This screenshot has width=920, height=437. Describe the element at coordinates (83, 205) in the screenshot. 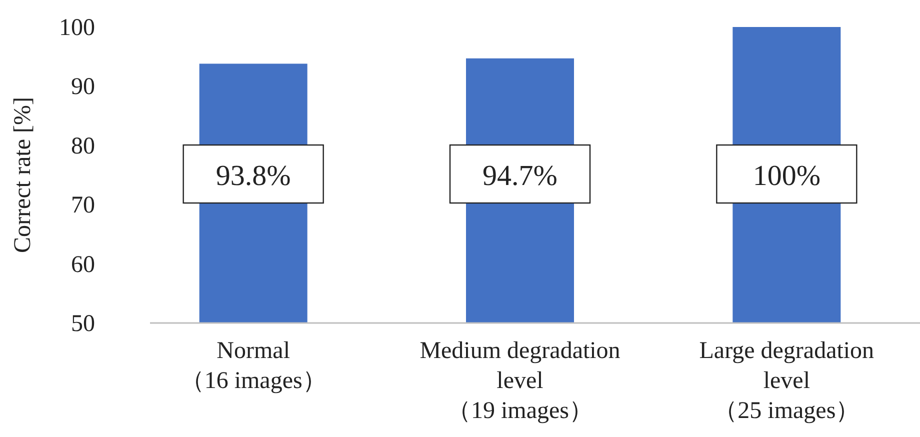

I see `y-tick-label: 70` at that location.